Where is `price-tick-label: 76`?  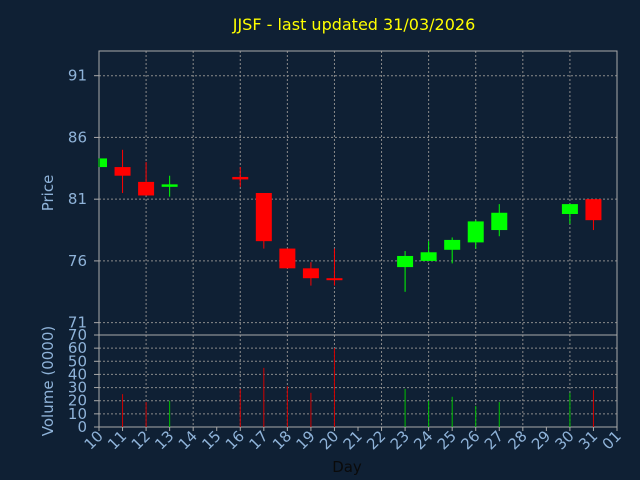 price-tick-label: 76 is located at coordinates (77, 261).